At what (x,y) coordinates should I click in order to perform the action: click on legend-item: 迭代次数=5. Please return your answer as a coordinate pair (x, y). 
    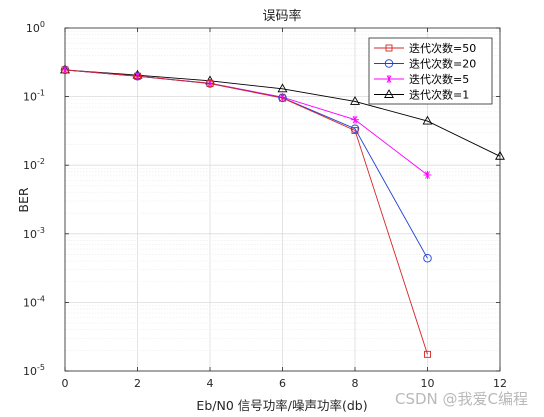
    Looking at the image, I should click on (421, 79).